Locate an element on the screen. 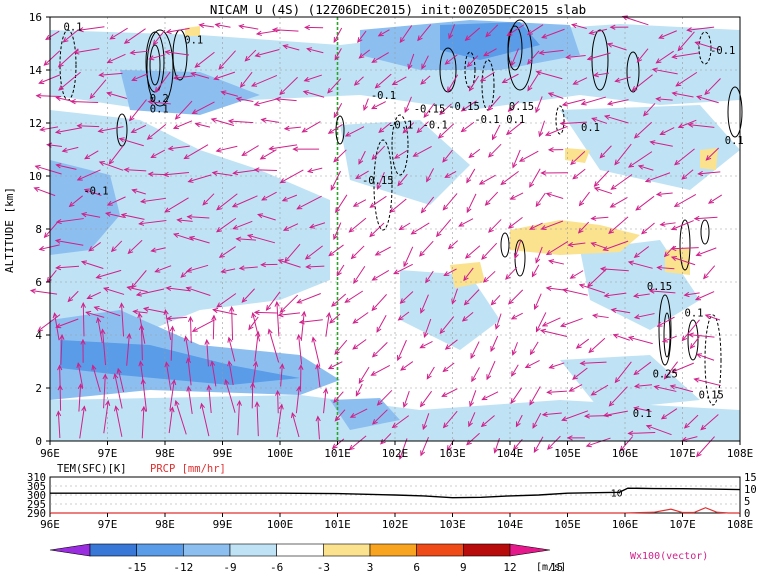 This screenshot has width=767, height=579. x-tick-label: 105E is located at coordinates (567, 453).